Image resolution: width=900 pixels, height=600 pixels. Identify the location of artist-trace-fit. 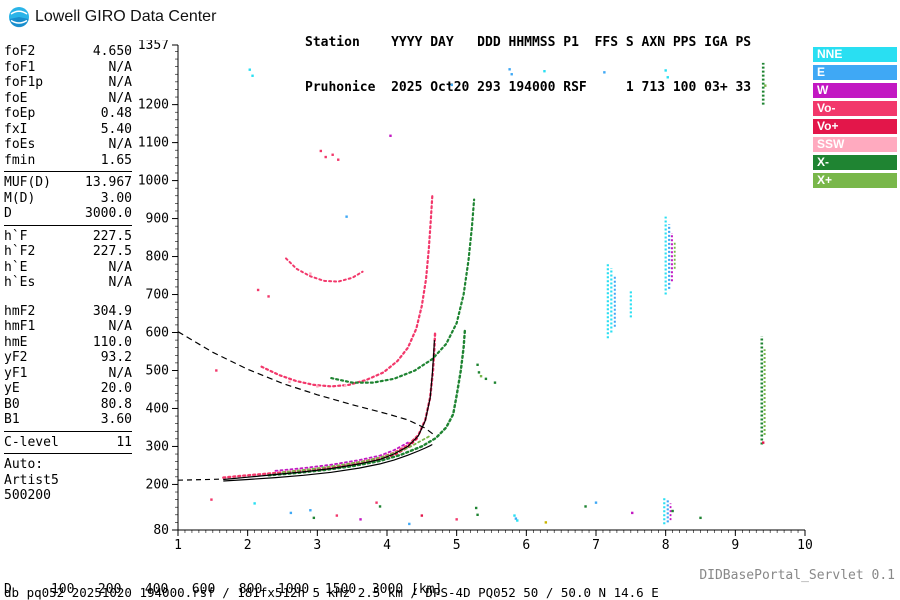
(329, 410).